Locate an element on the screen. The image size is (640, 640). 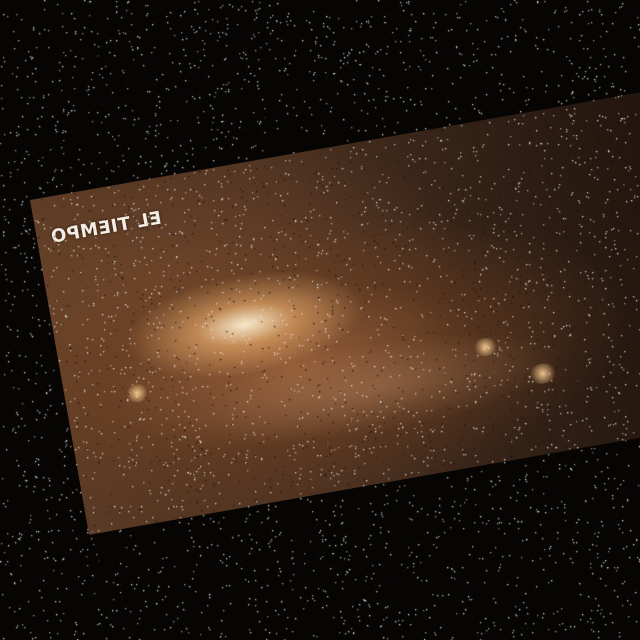
watermark-logo: EL TIEMPO is located at coordinates (106, 227).